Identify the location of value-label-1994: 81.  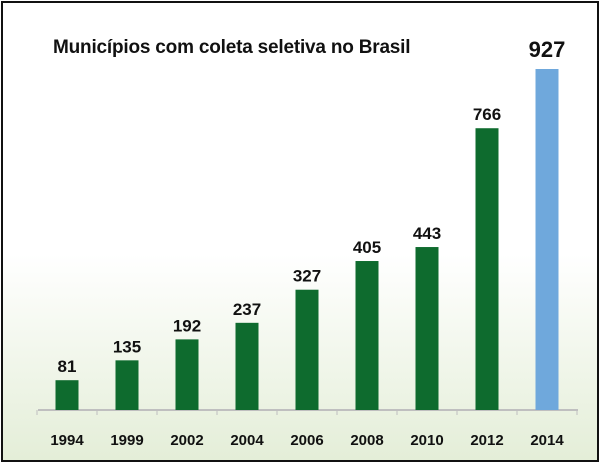
(67, 366).